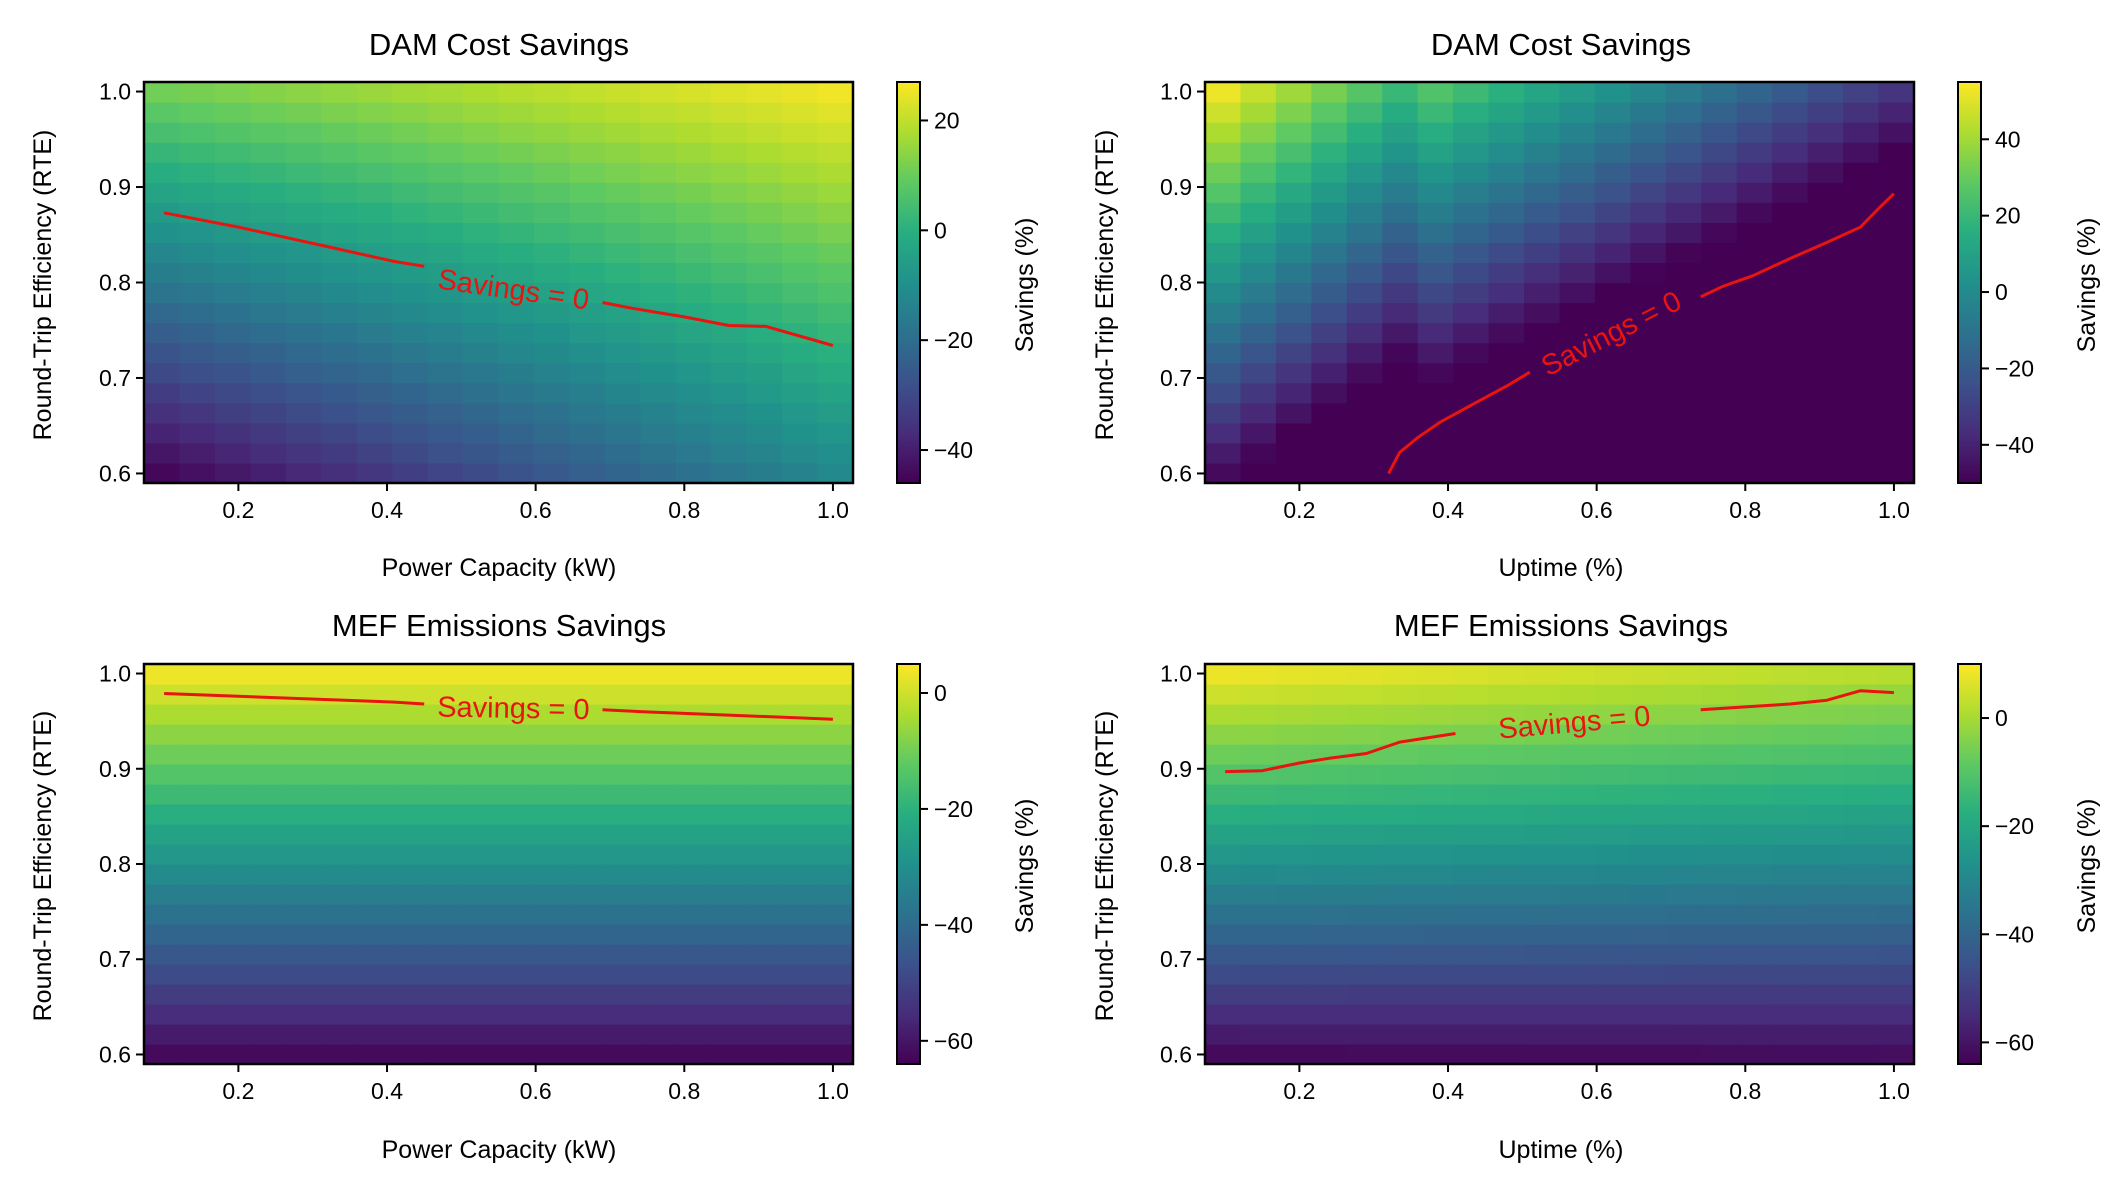 This screenshot has height=1181, width=2125. I want to click on y-axis-ticks: 0.60.70.80.91.0, so click(1182, 864).